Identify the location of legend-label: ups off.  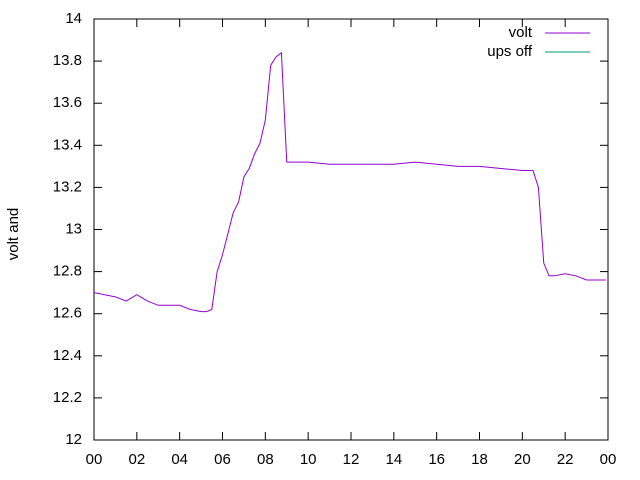
(510, 51).